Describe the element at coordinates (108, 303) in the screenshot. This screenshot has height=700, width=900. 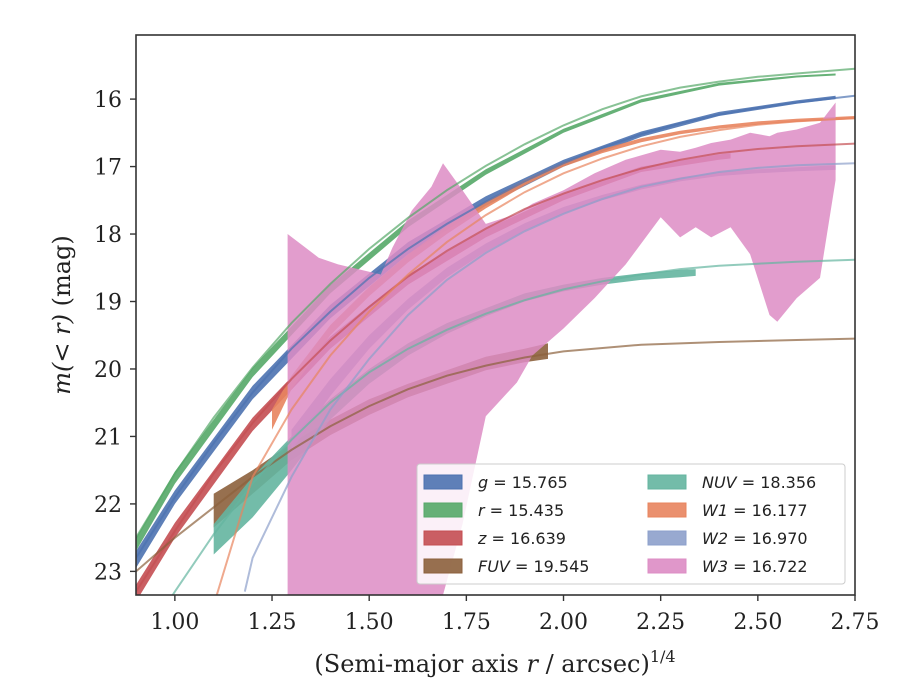
I see `y-tick-label: 19` at that location.